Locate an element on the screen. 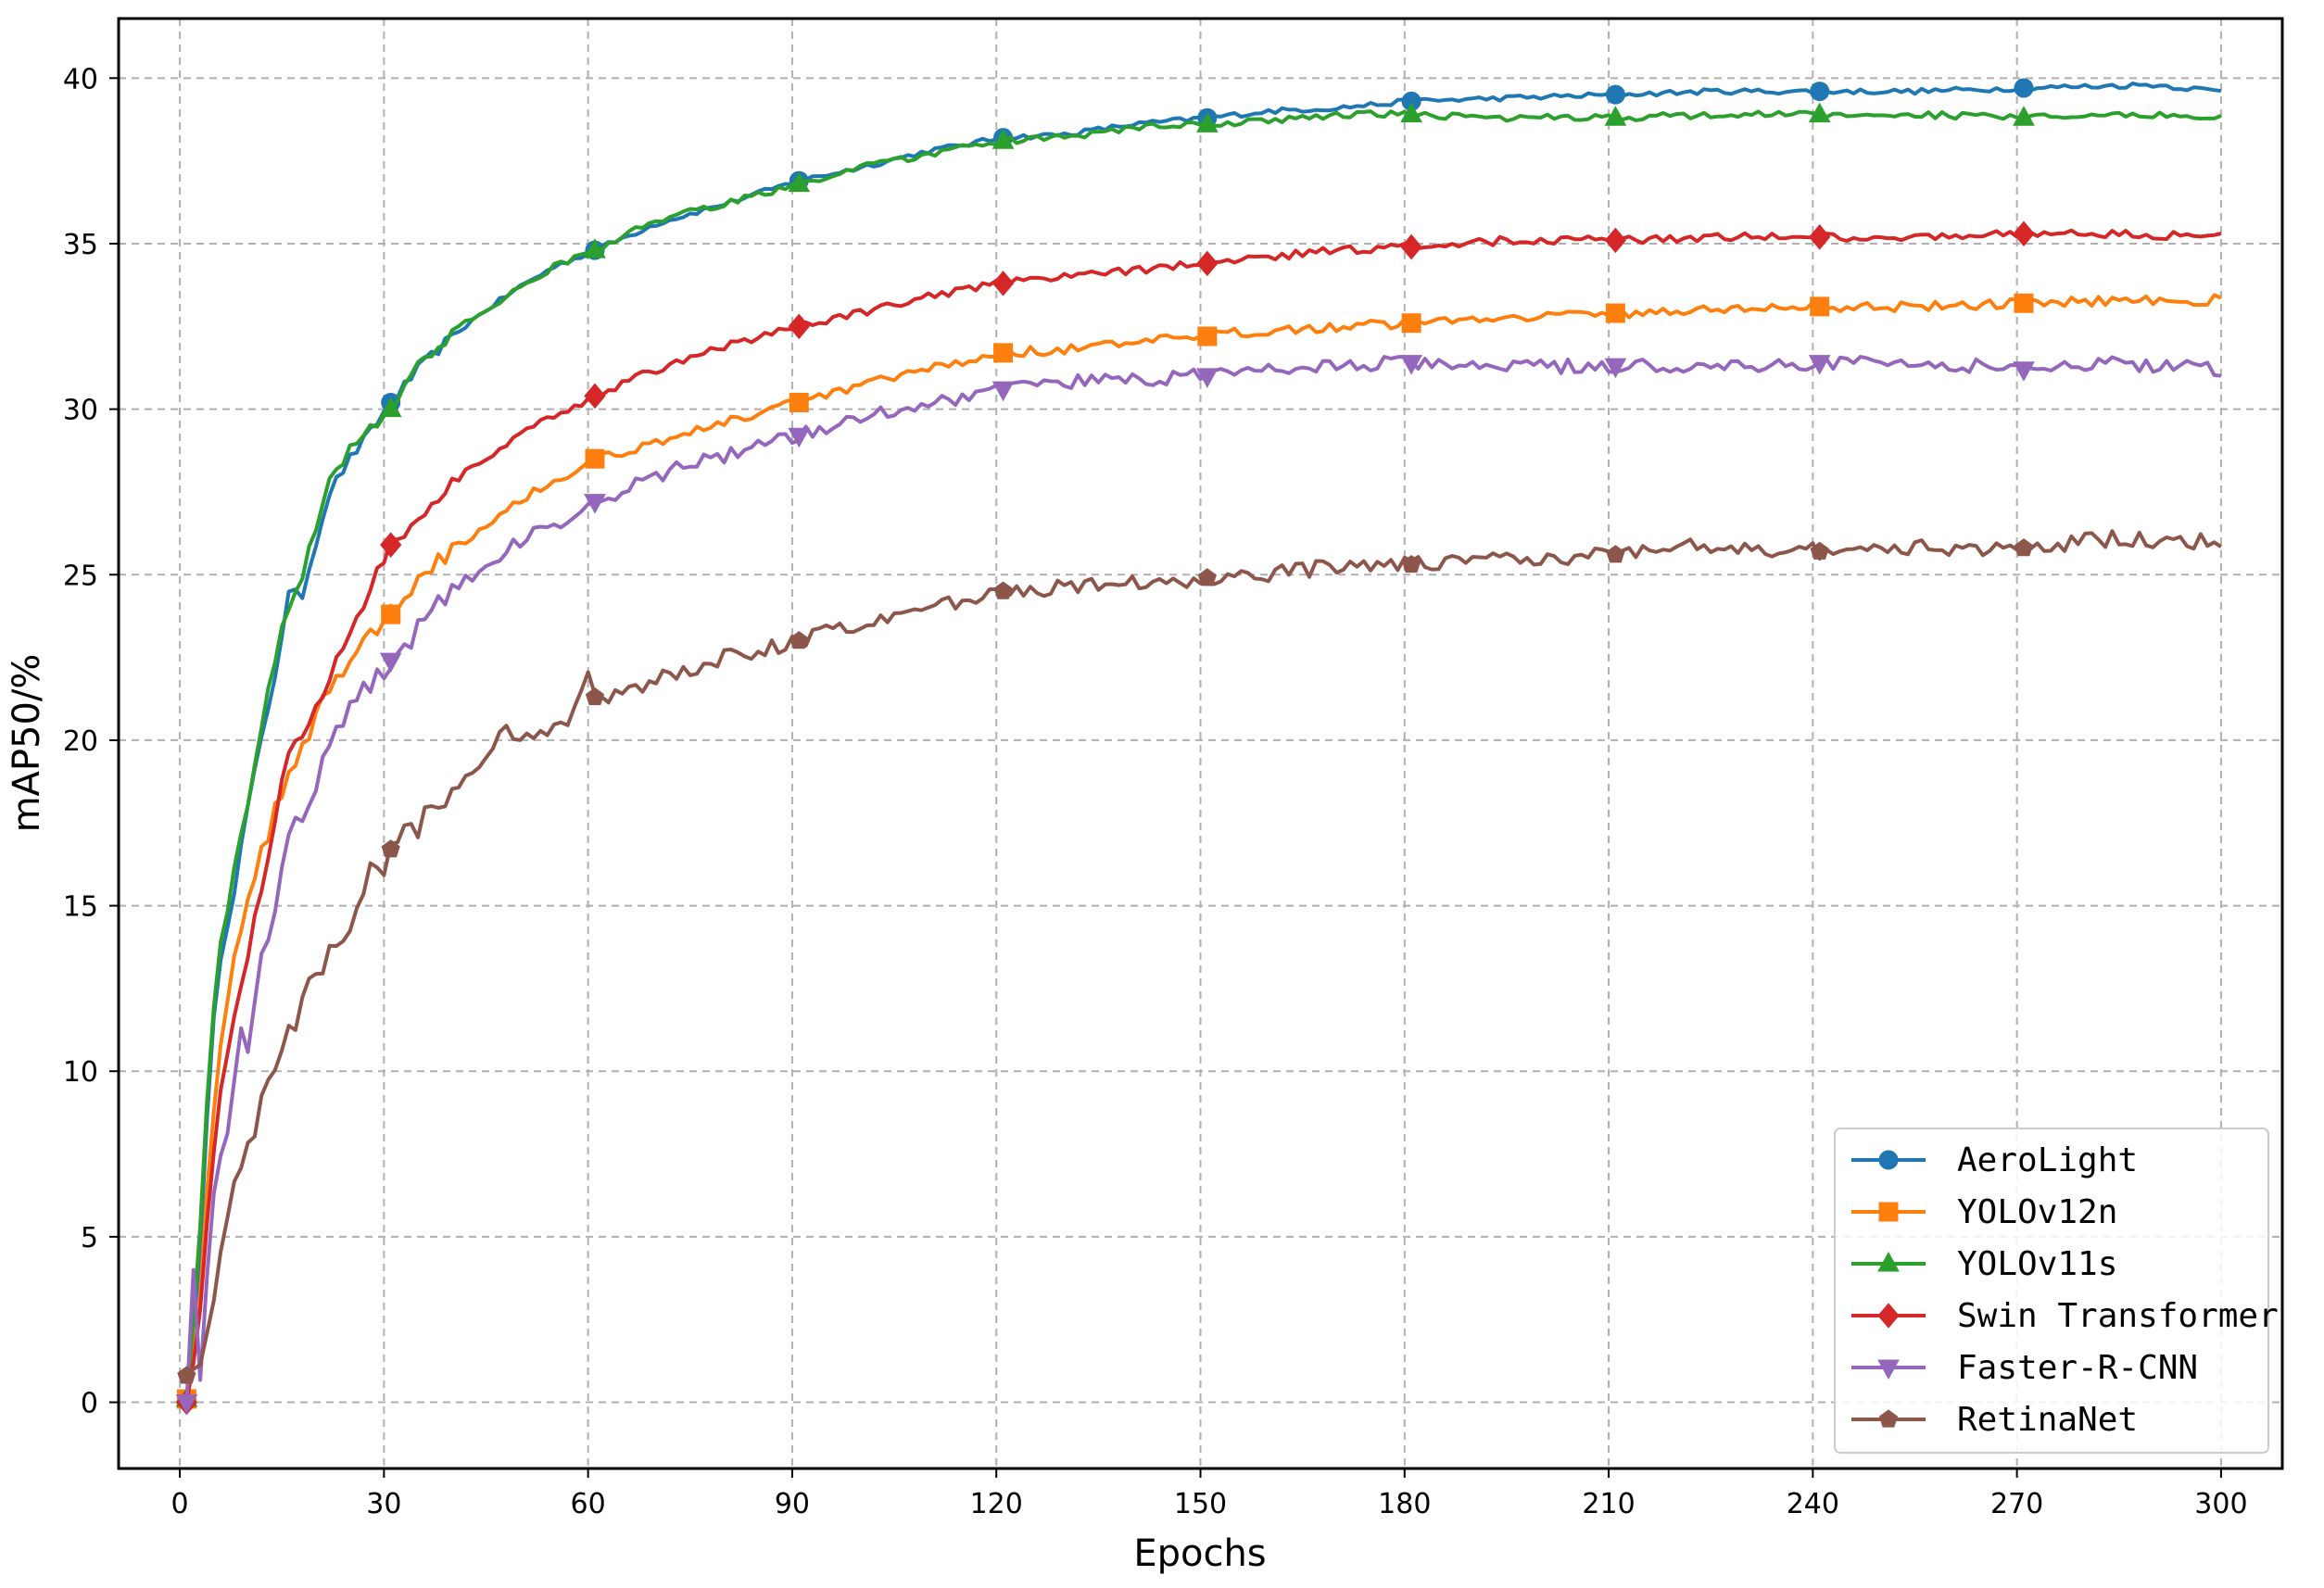  x-tick-label: 270 is located at coordinates (2016, 1504).